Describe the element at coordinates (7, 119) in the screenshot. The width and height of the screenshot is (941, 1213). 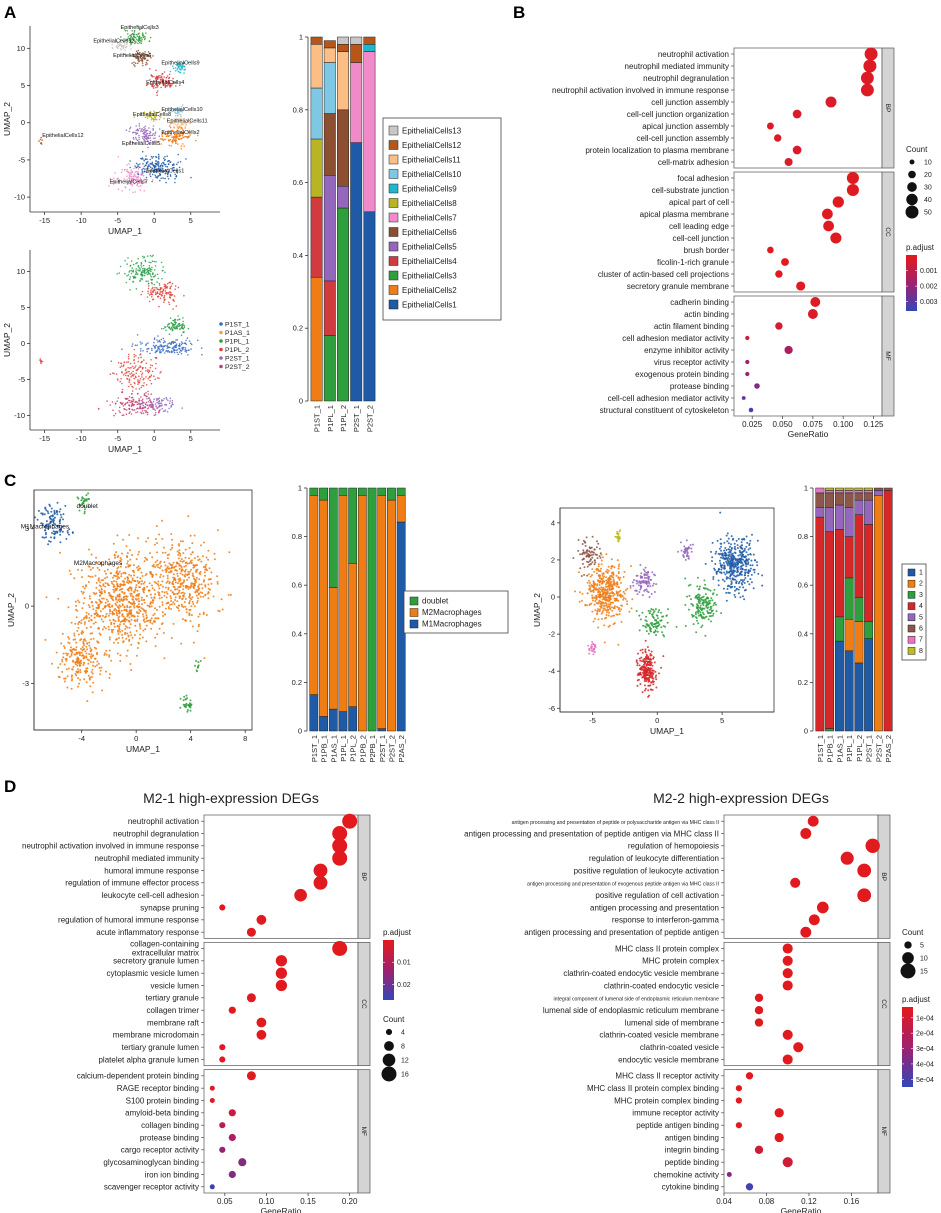
I see `y-axis-title: UMAP_2` at that location.